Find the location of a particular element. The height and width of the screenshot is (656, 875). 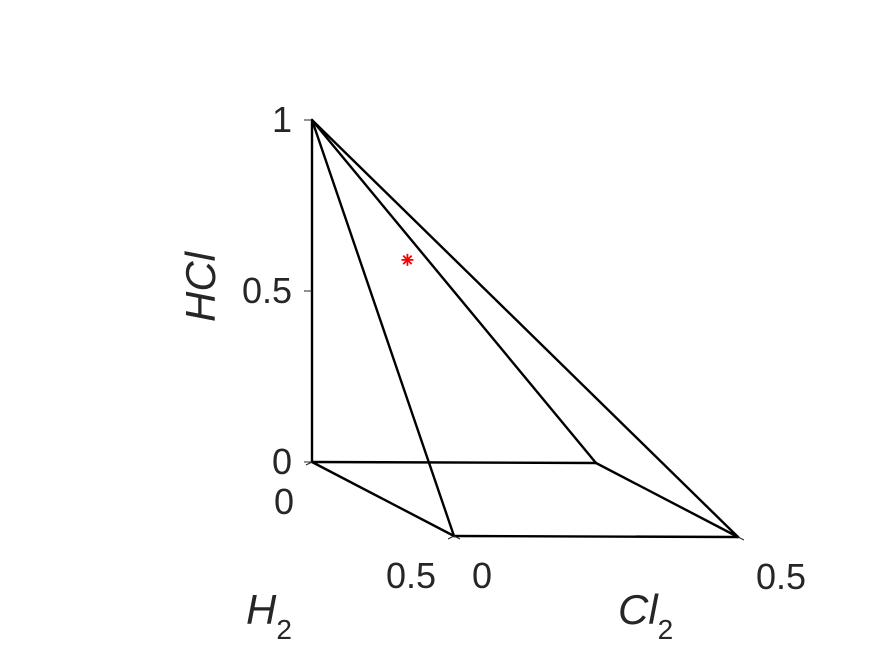

y-axis-label-main: Cl is located at coordinates (638, 609).